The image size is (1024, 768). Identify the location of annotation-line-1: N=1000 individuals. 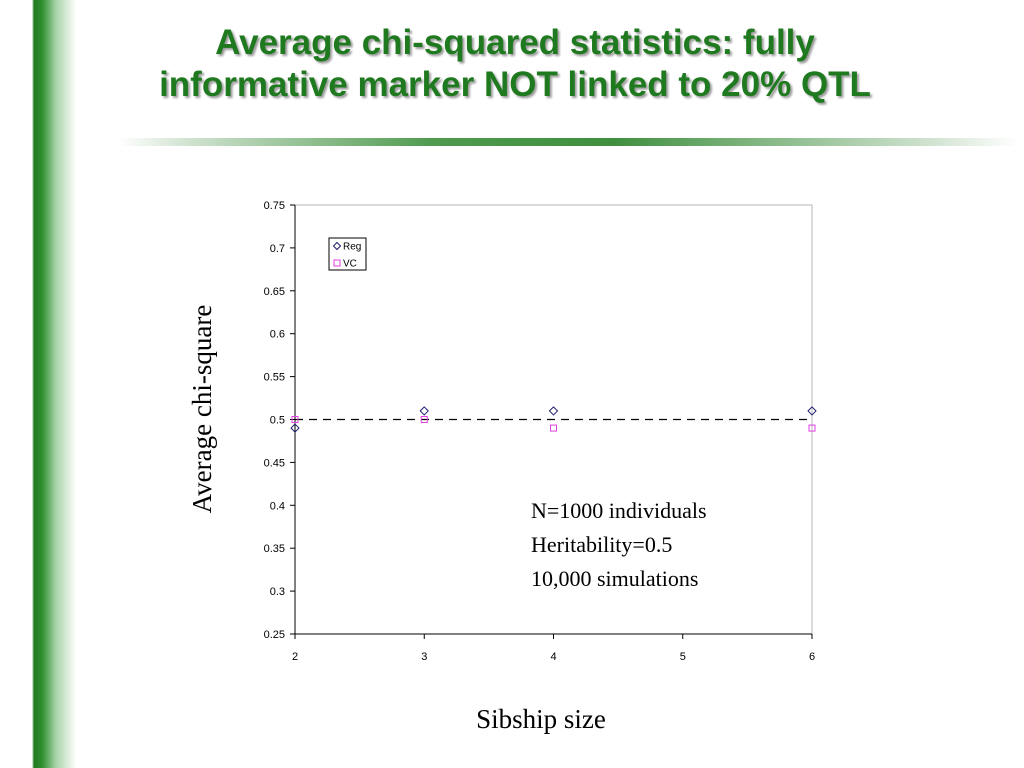
(619, 510).